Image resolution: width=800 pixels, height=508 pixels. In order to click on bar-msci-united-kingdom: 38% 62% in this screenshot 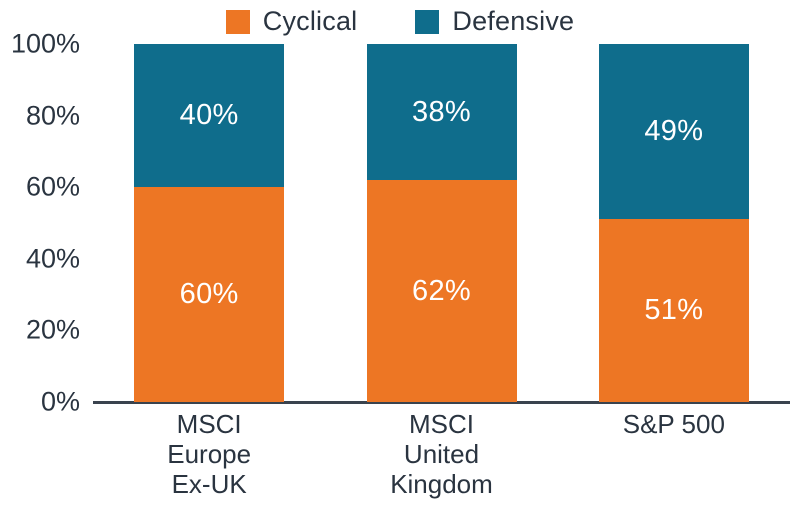, I will do `click(441, 223)`.